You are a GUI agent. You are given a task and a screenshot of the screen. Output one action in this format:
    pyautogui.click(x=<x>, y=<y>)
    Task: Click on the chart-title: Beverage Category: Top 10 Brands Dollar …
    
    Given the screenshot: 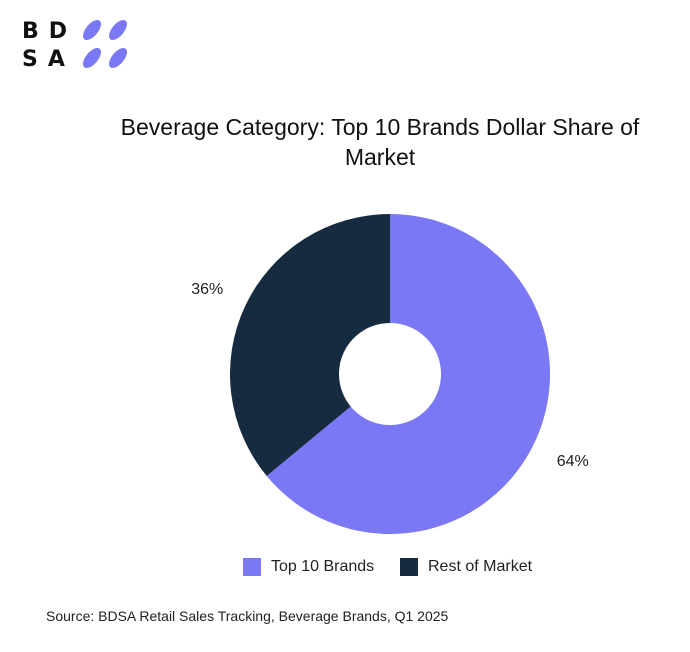 What is the action you would take?
    pyautogui.click(x=380, y=142)
    